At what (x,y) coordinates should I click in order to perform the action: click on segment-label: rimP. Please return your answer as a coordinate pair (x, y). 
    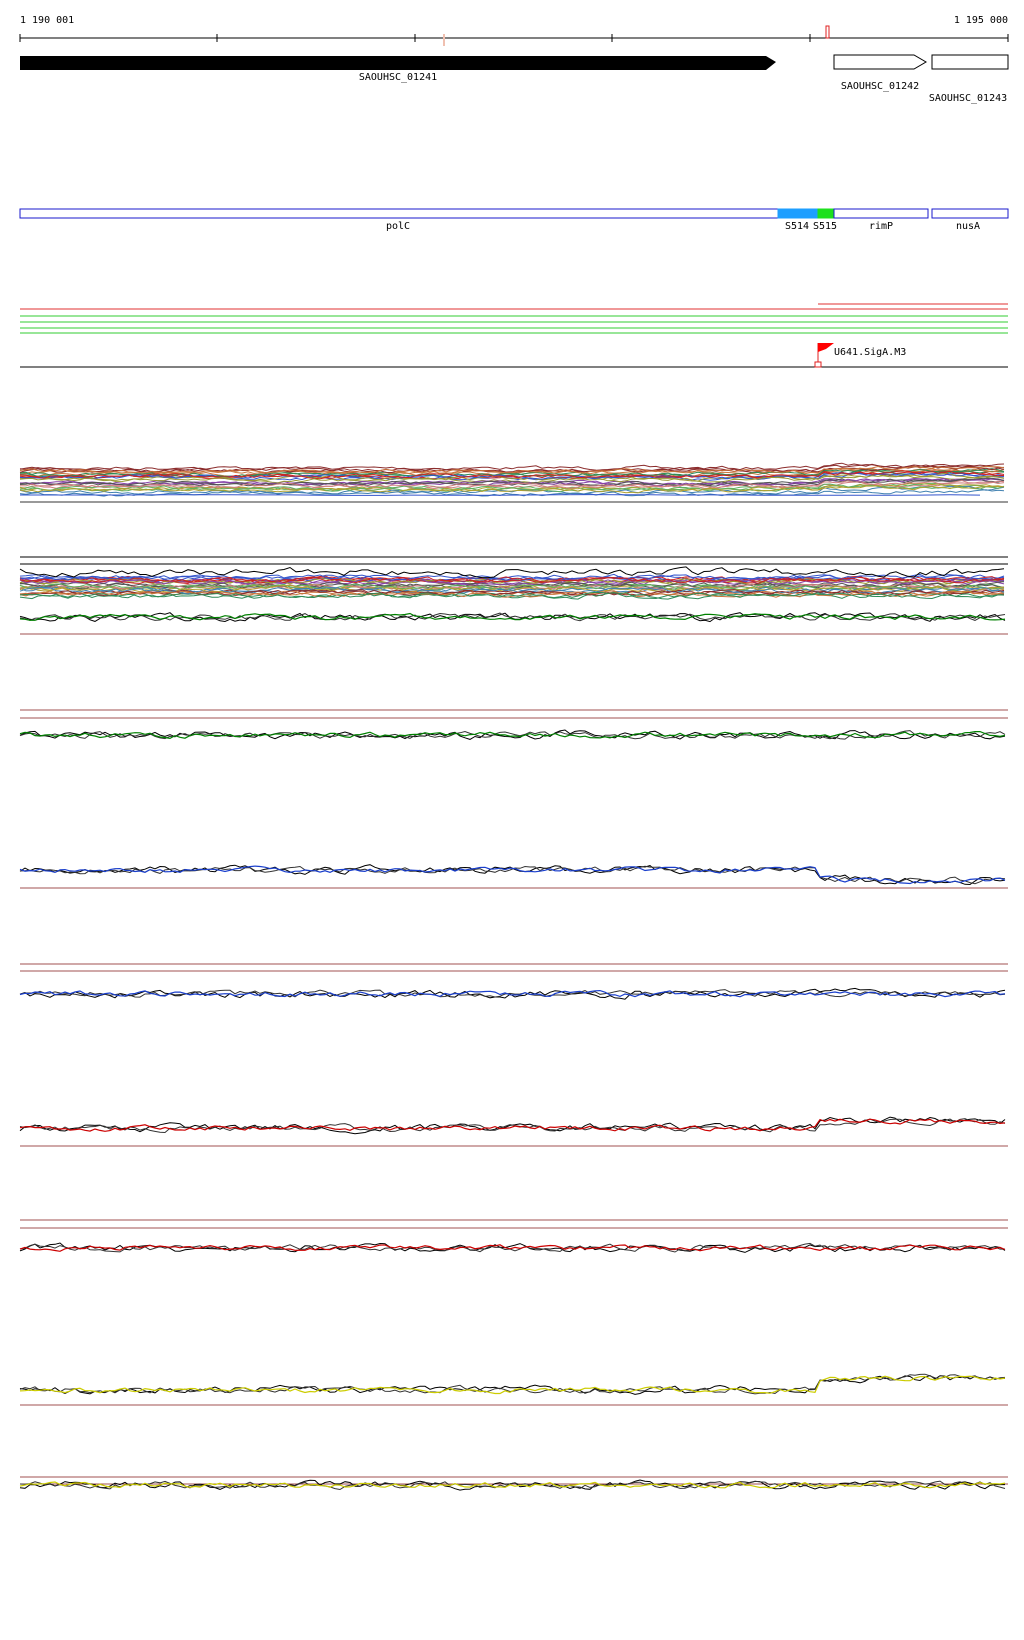
    Looking at the image, I should click on (881, 226).